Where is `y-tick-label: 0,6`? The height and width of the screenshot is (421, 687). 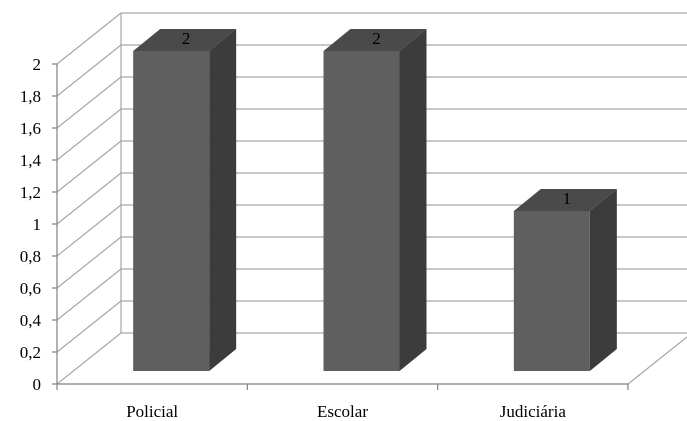
y-tick-label: 0,6 is located at coordinates (30, 288).